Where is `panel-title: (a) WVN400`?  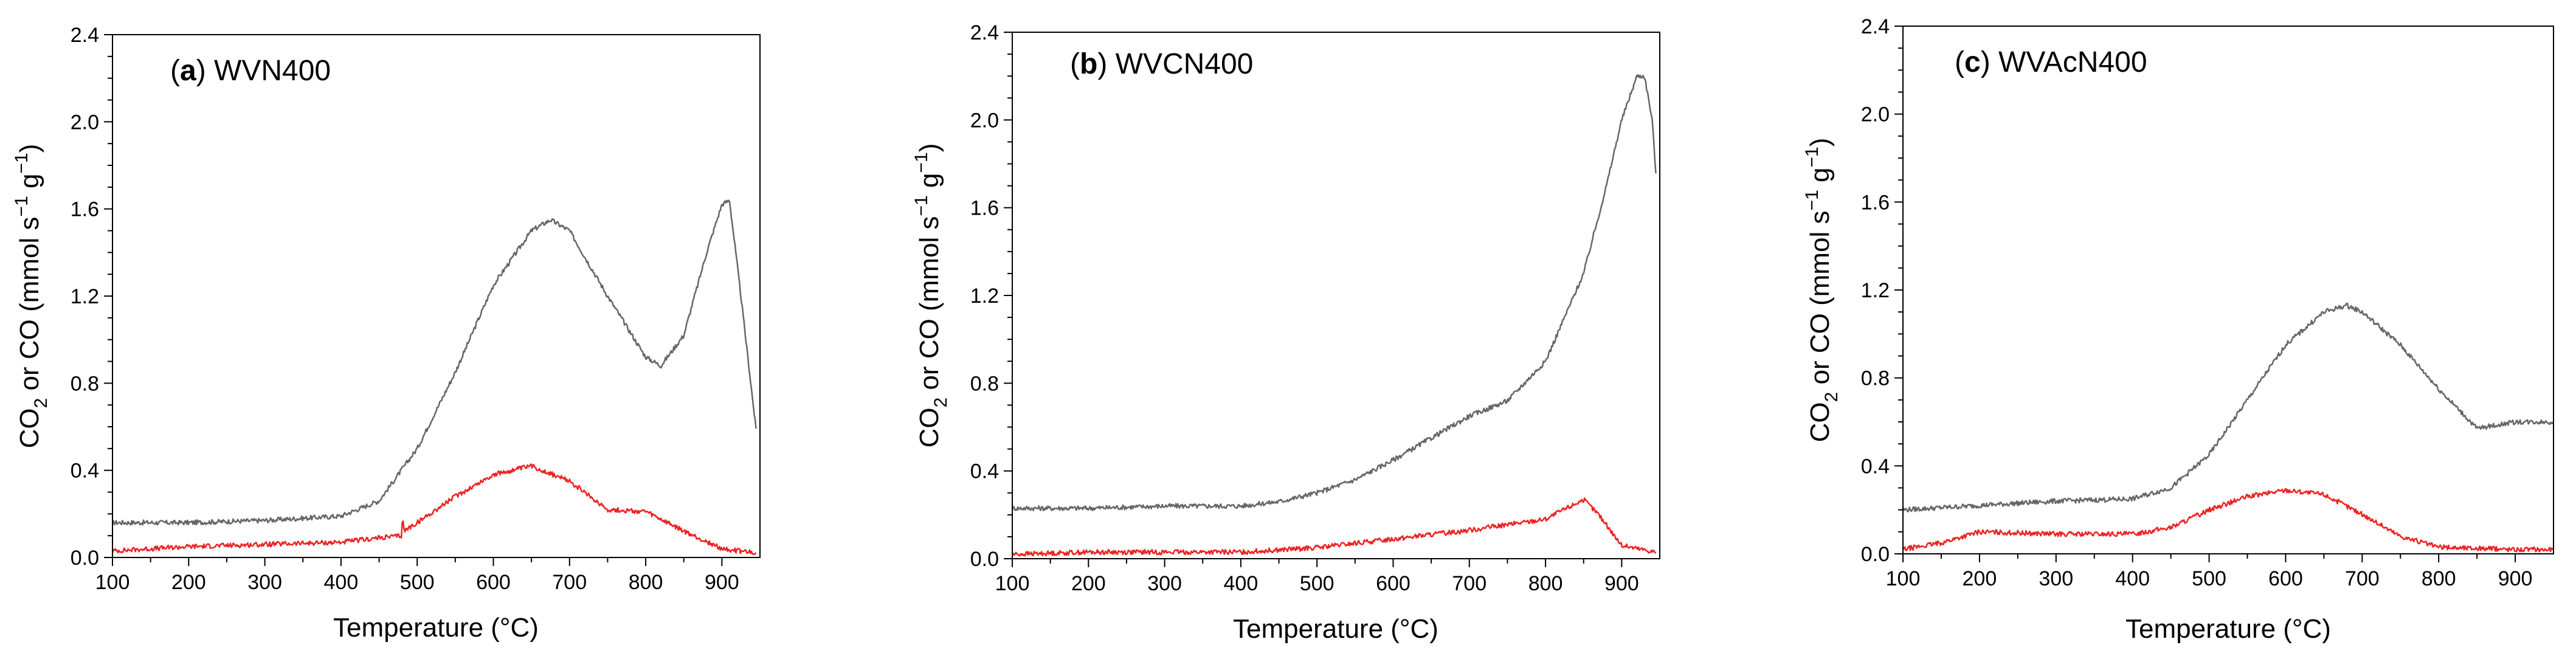 panel-title: (a) WVN400 is located at coordinates (250, 71).